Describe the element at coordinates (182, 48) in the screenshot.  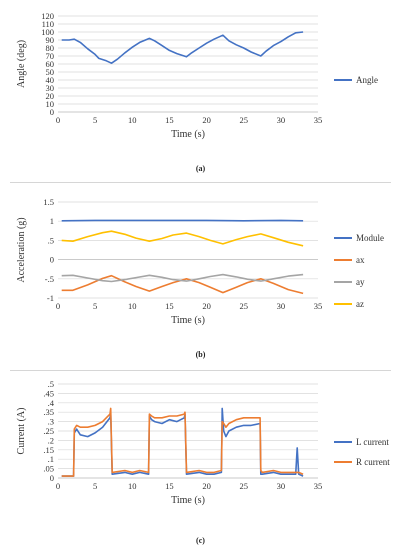
I see `series-line-angle` at that location.